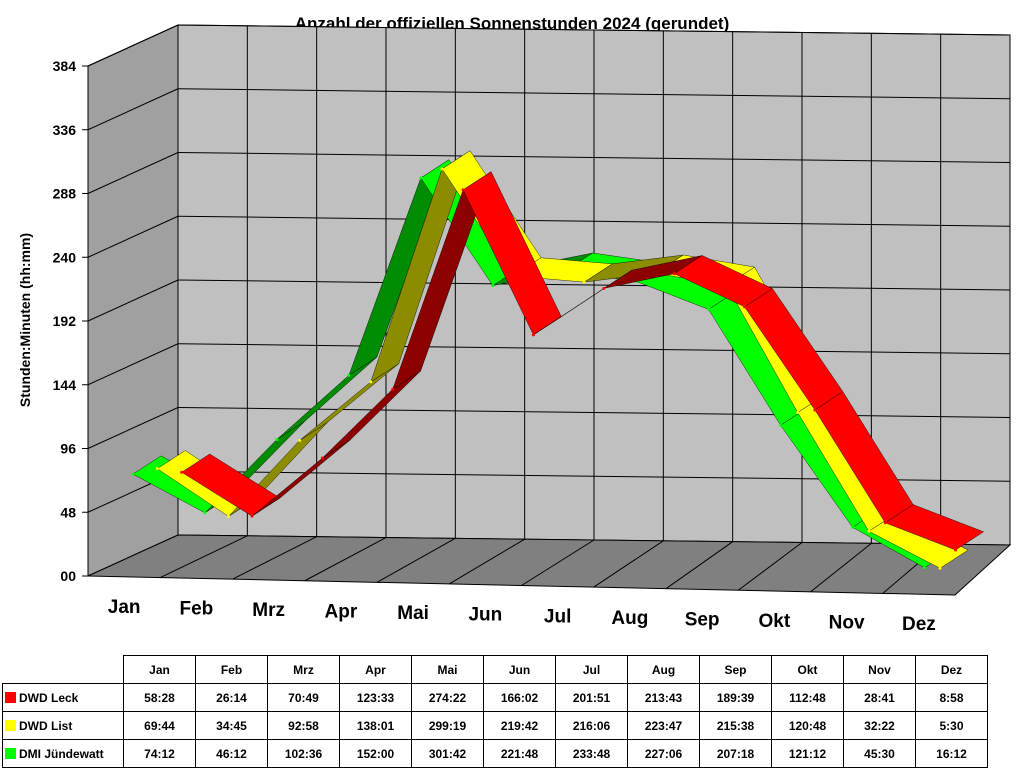 The image size is (1024, 768). Describe the element at coordinates (375, 697) in the screenshot. I see `table-cell: 123:33` at that location.